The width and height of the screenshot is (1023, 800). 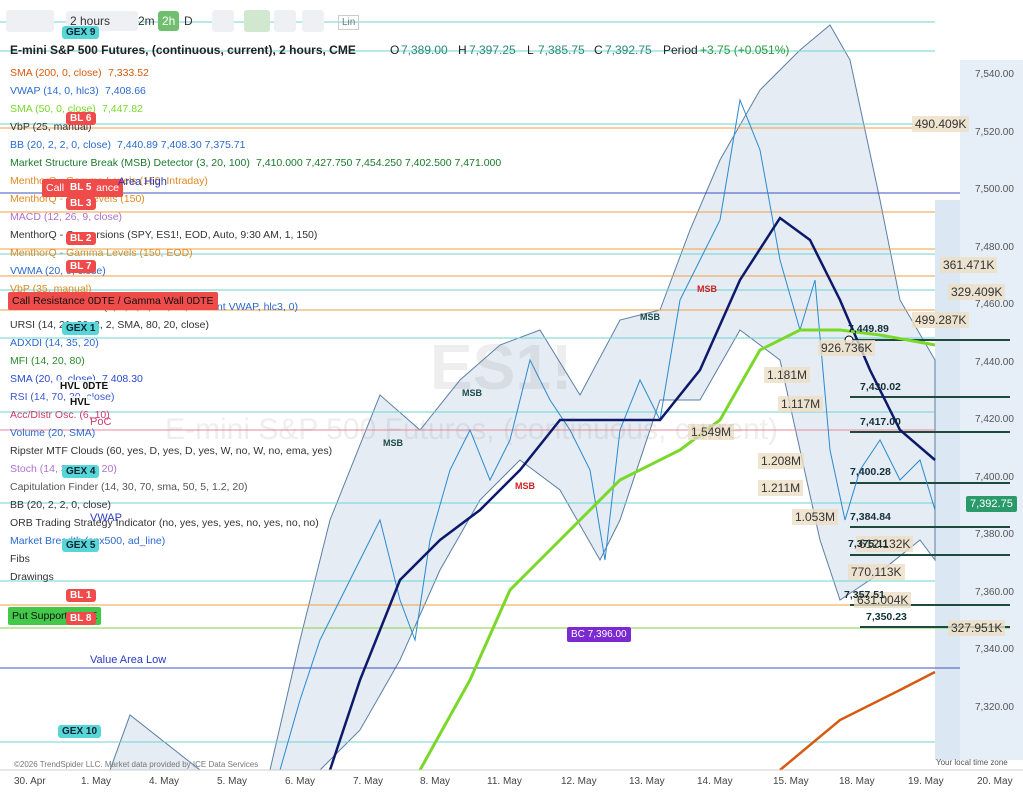 What do you see at coordinates (81, 328) in the screenshot?
I see `badge: GEX 1` at bounding box center [81, 328].